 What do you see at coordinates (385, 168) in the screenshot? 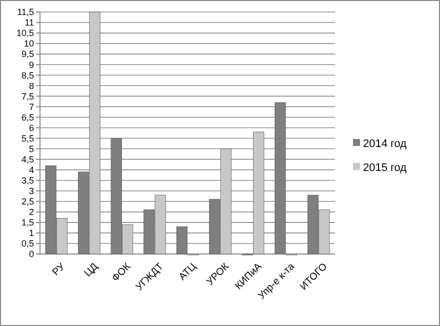
I see `legend-label: 2015 год` at bounding box center [385, 168].